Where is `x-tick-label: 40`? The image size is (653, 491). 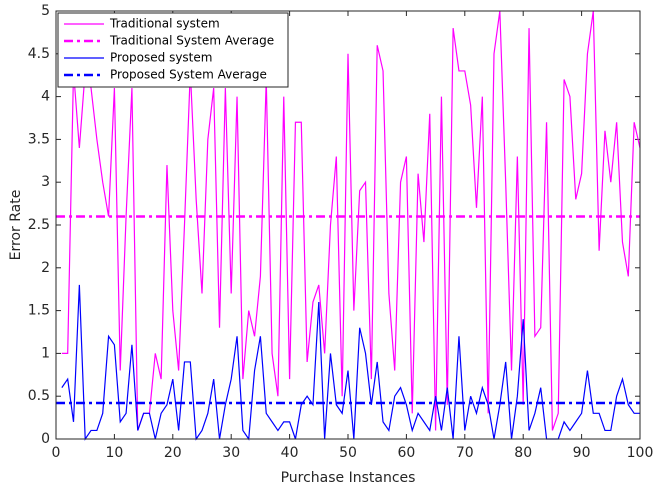
x-tick-label: 40 is located at coordinates (290, 453).